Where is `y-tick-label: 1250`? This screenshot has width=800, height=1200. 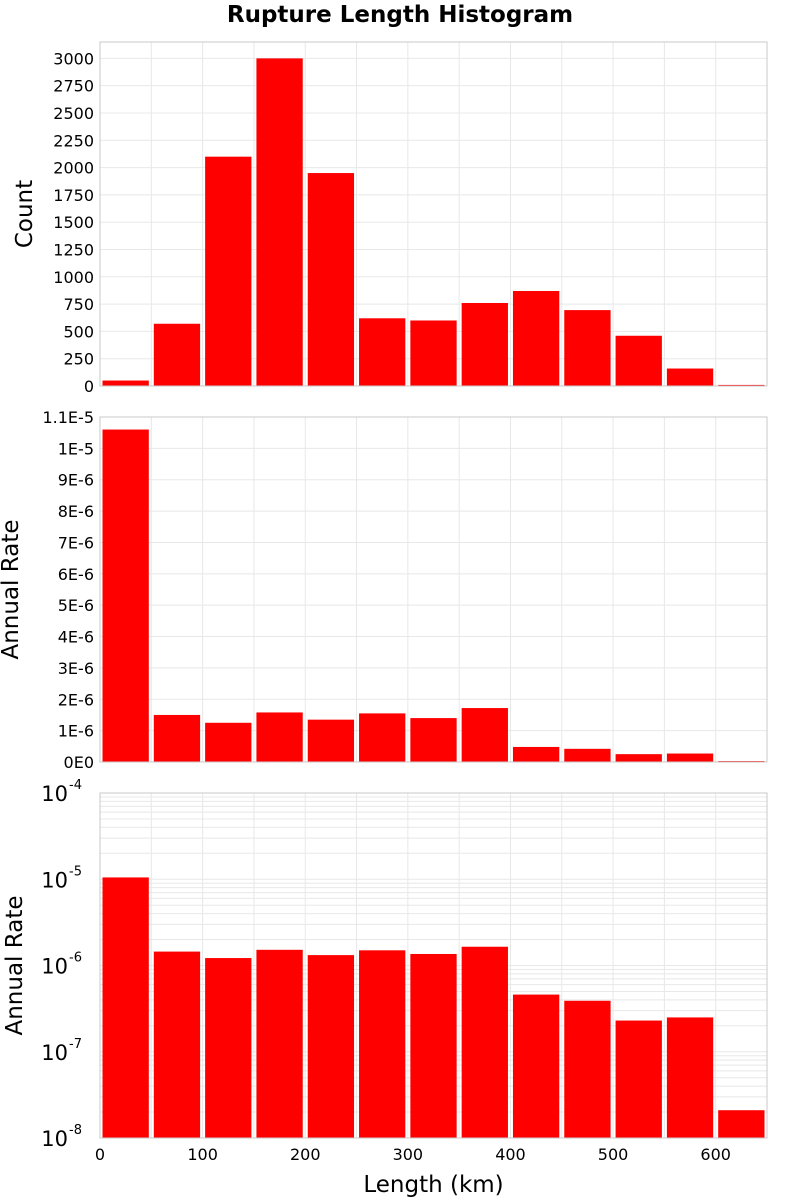
y-tick-label: 1250 is located at coordinates (73, 249).